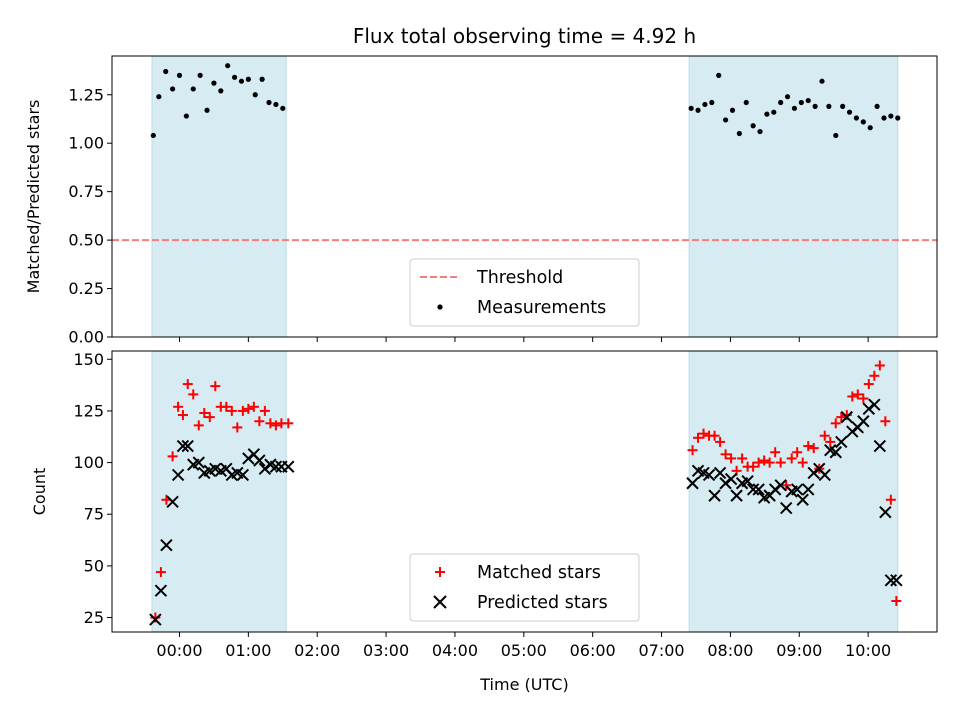 The height and width of the screenshot is (720, 960). What do you see at coordinates (248, 650) in the screenshot?
I see `x-tick-label: 01:00` at bounding box center [248, 650].